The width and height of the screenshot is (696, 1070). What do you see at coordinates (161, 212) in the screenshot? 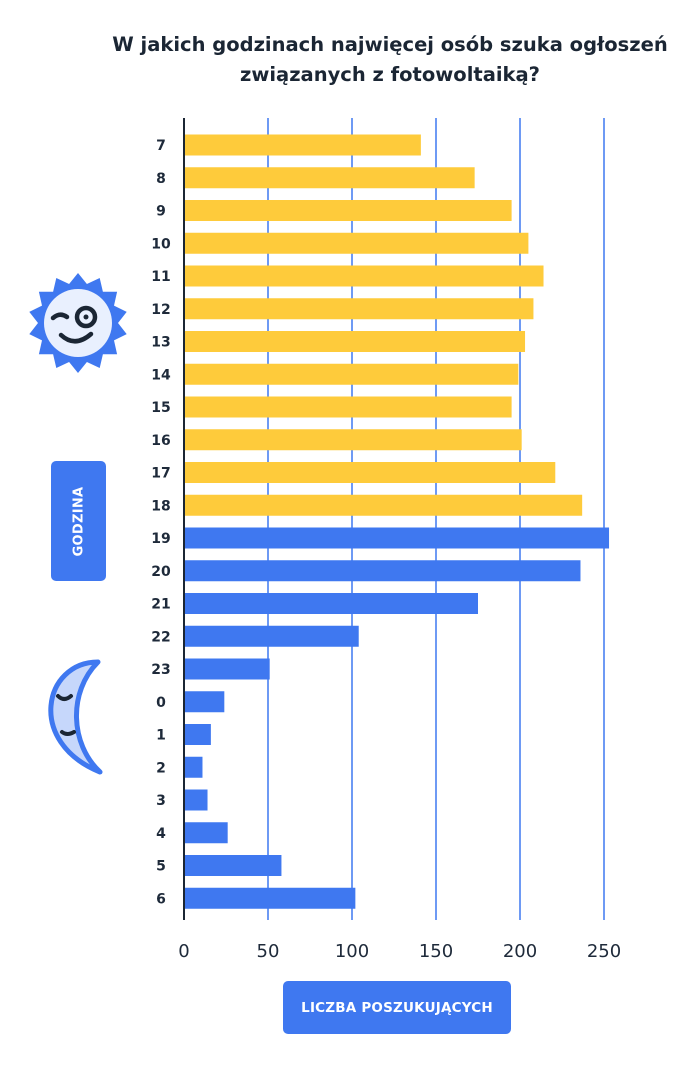
I see `y-tick-label-9: 9` at bounding box center [161, 212].